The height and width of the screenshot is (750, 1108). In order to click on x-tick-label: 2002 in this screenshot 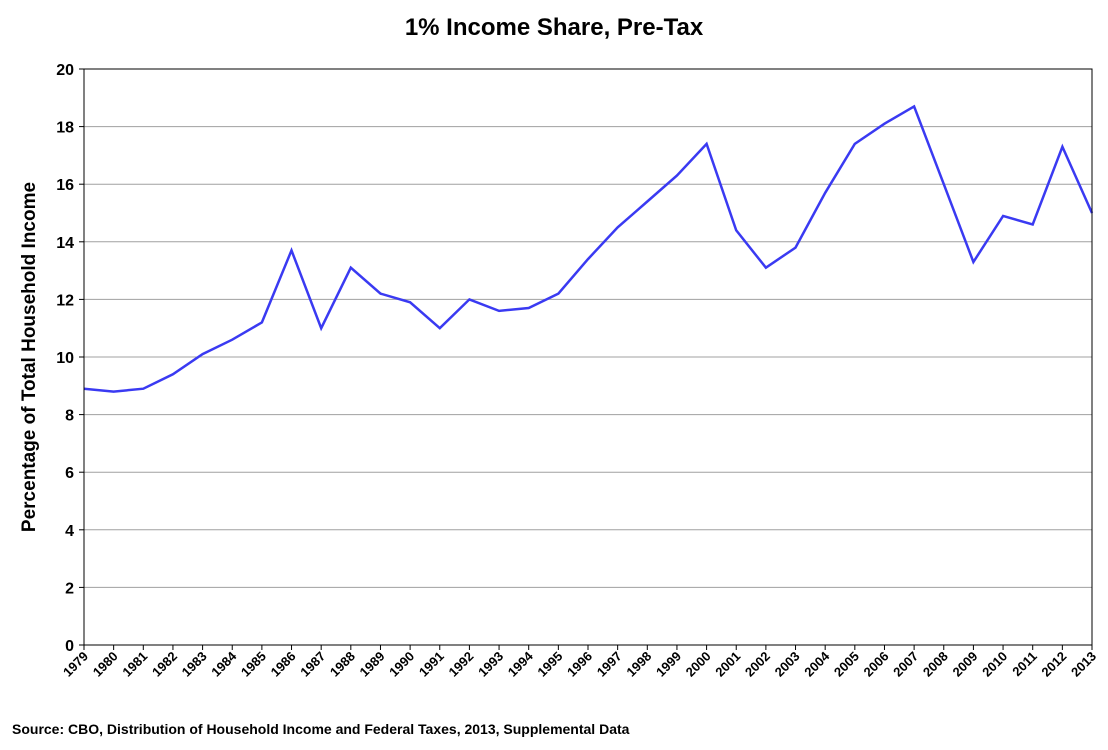, I will do `click(757, 664)`.